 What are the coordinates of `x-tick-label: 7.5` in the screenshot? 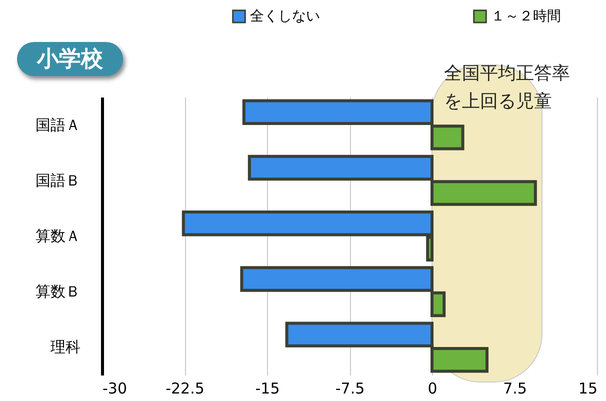 It's located at (515, 389).